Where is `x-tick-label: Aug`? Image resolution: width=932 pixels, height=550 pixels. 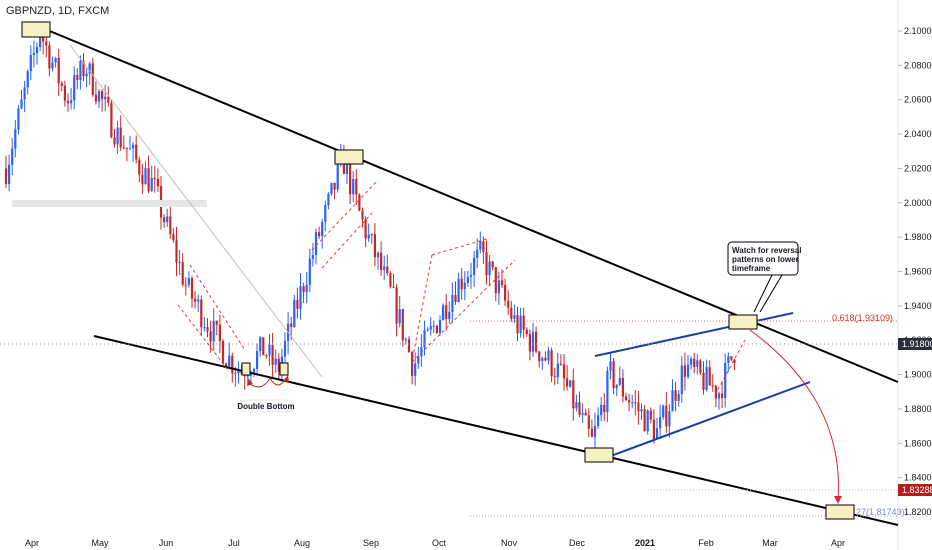
x-tick-label: Aug is located at coordinates (302, 543).